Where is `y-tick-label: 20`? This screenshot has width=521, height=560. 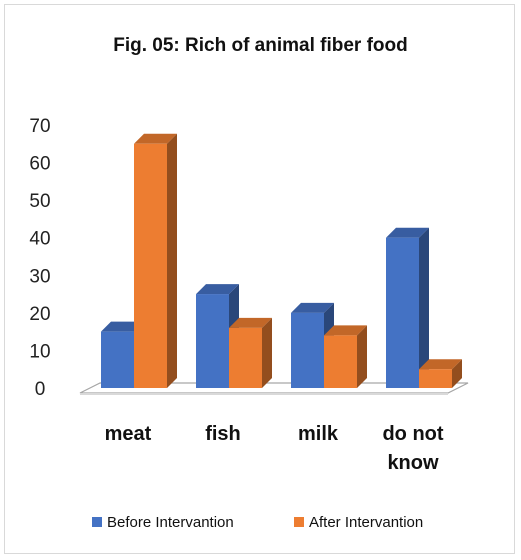 y-tick-label: 20 is located at coordinates (39, 314).